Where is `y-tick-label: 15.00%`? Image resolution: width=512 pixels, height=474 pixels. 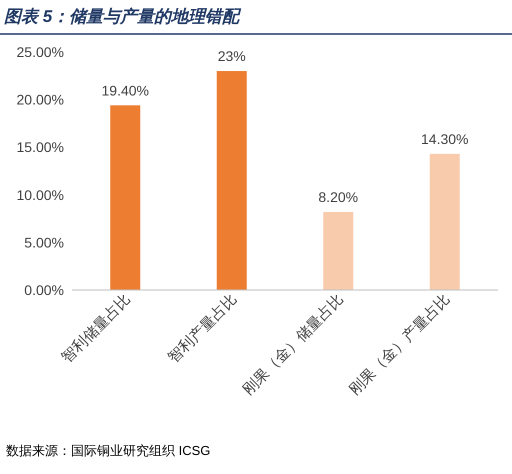
y-tick-label: 15.00% is located at coordinates (40, 147).